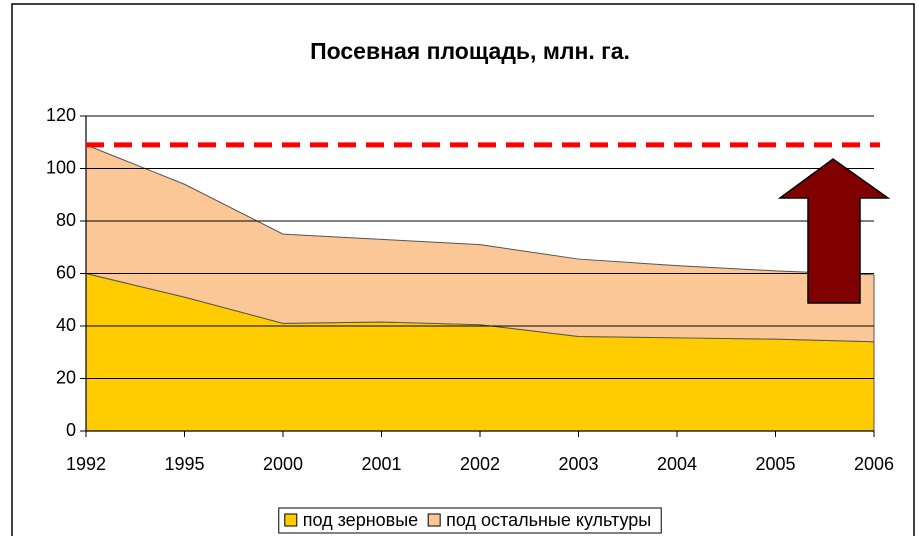  Describe the element at coordinates (381, 464) in the screenshot. I see `x-tick-label: 2001` at that location.